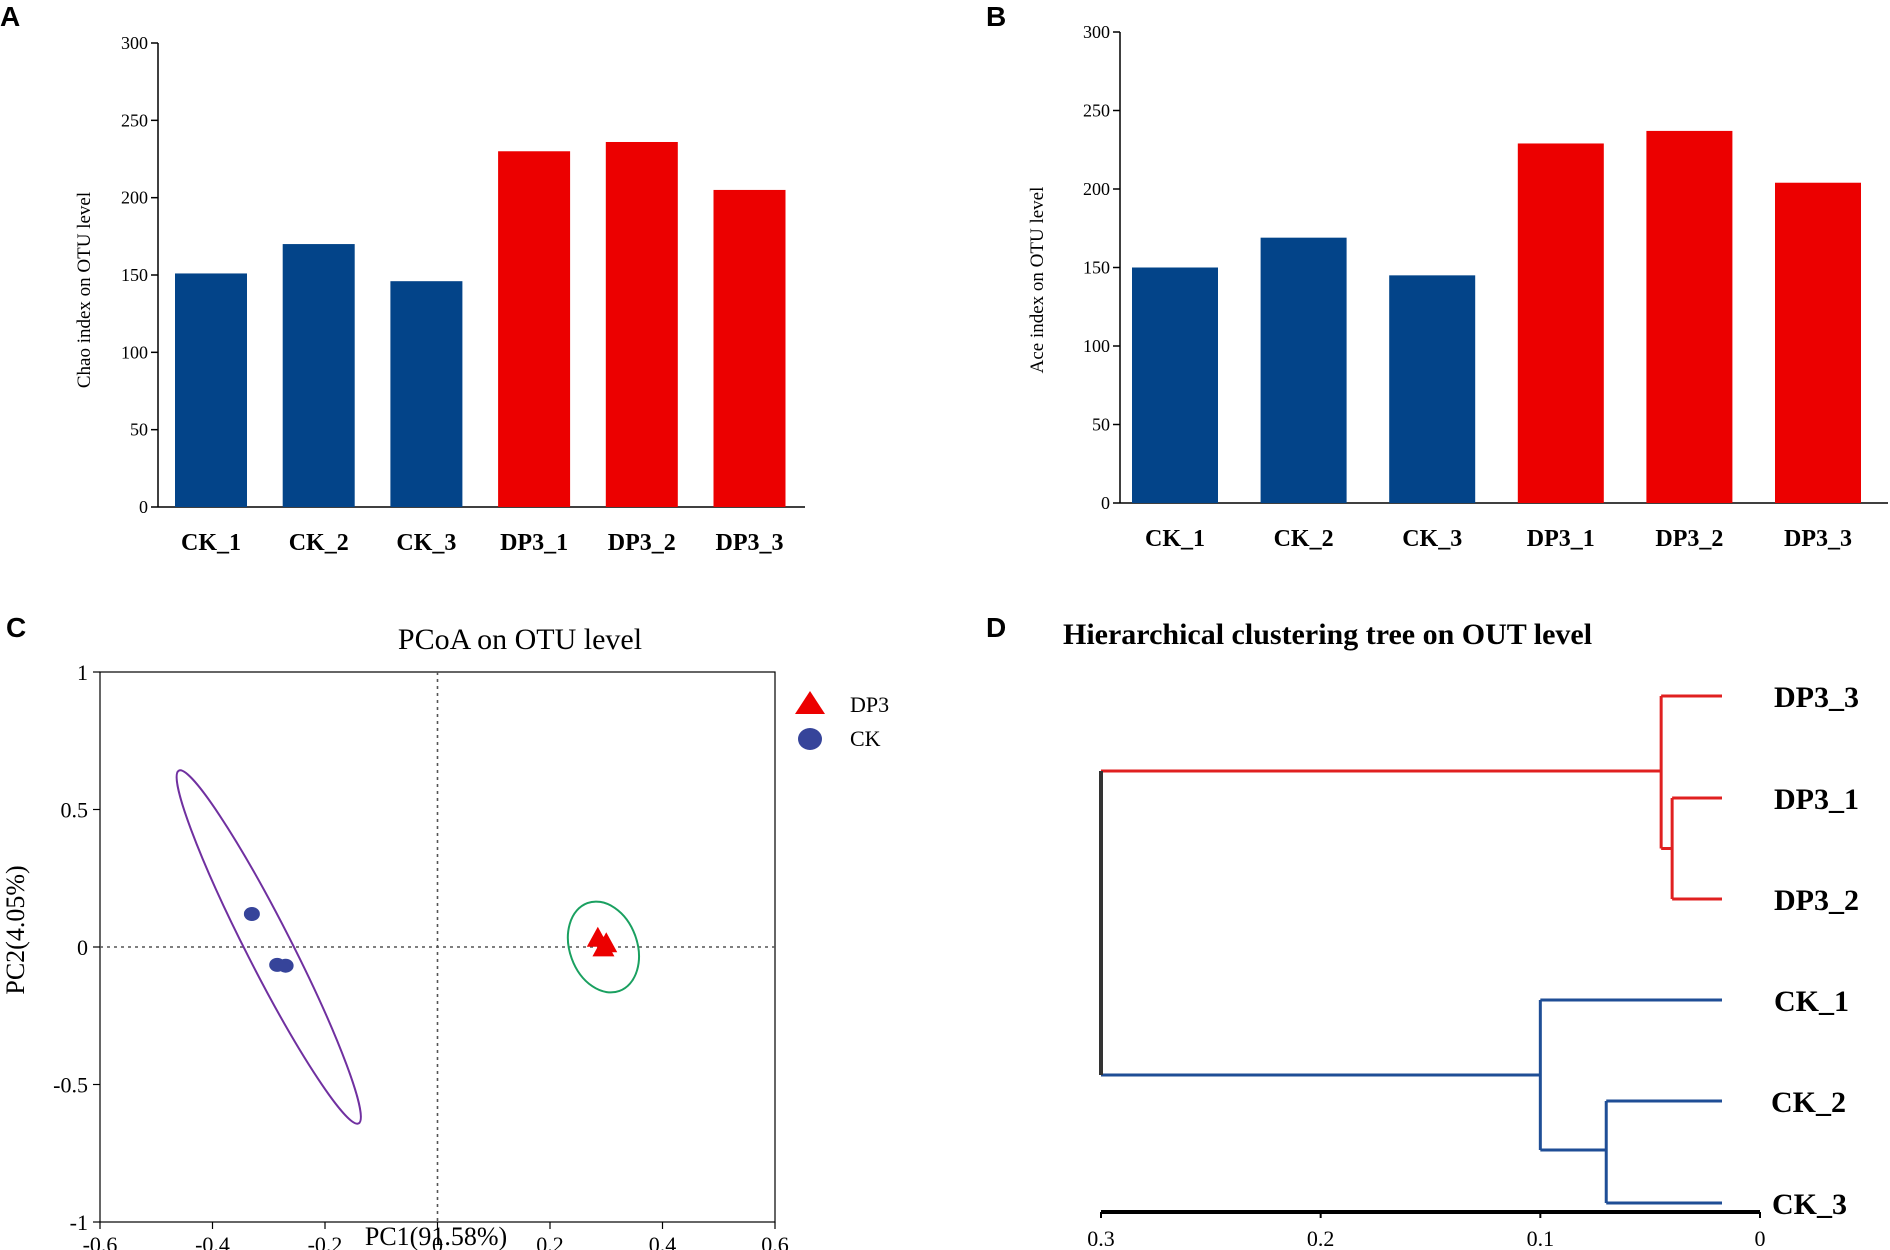 Image resolution: width=1890 pixels, height=1250 pixels. What do you see at coordinates (1811, 1001) in the screenshot?
I see `chart-d-leaf-label-ck-1: CK_1` at bounding box center [1811, 1001].